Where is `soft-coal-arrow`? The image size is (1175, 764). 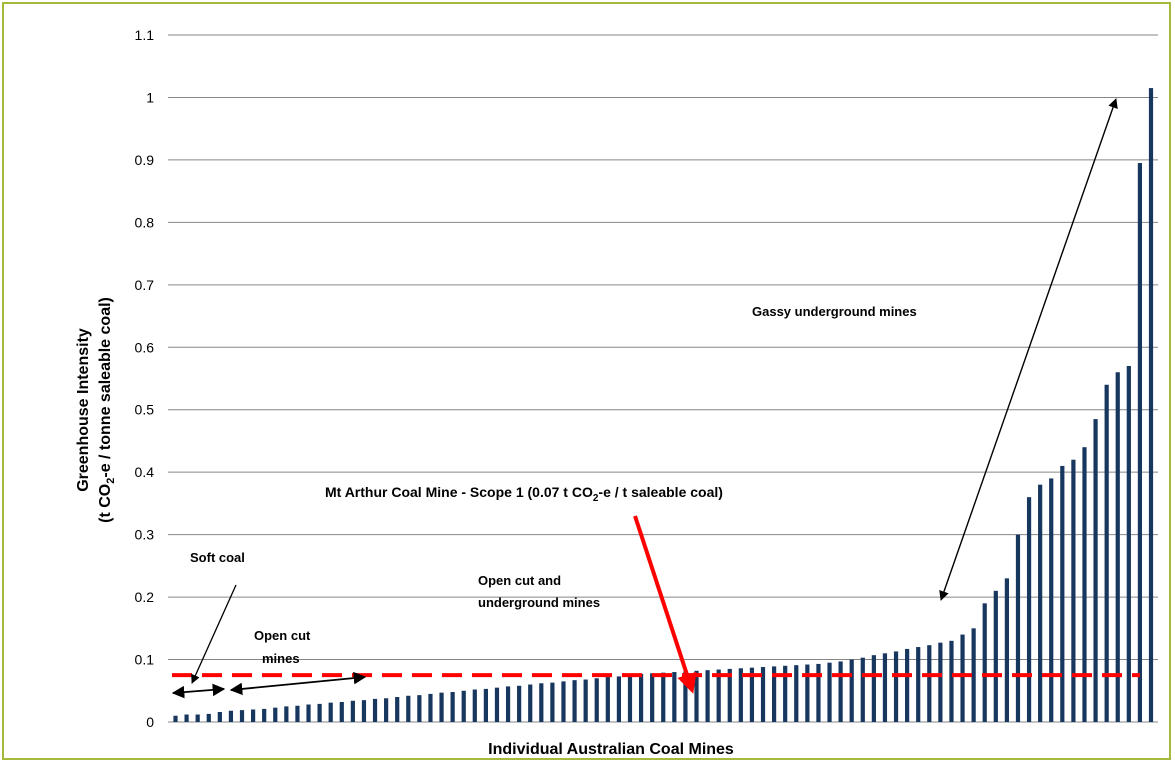
soft-coal-arrow is located at coordinates (214, 634).